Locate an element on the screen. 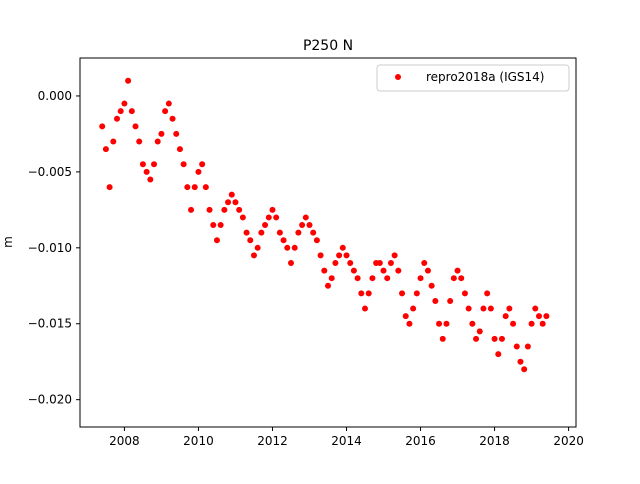 This screenshot has height=484, width=640. x-tick-label: 2012 is located at coordinates (272, 441).